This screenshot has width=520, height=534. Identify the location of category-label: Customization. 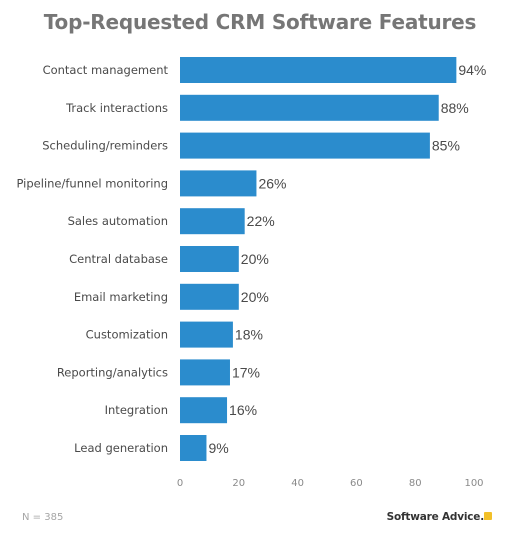
(127, 335).